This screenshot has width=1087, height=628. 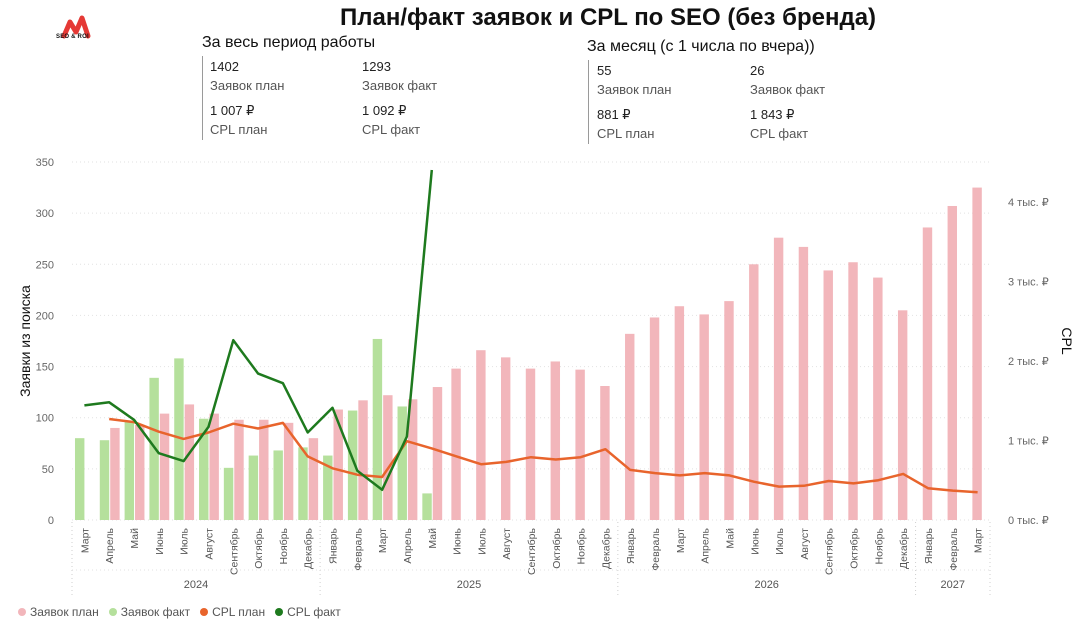 I want to click on kpi-total-cpl-plan-label: CPL план, so click(x=239, y=129).